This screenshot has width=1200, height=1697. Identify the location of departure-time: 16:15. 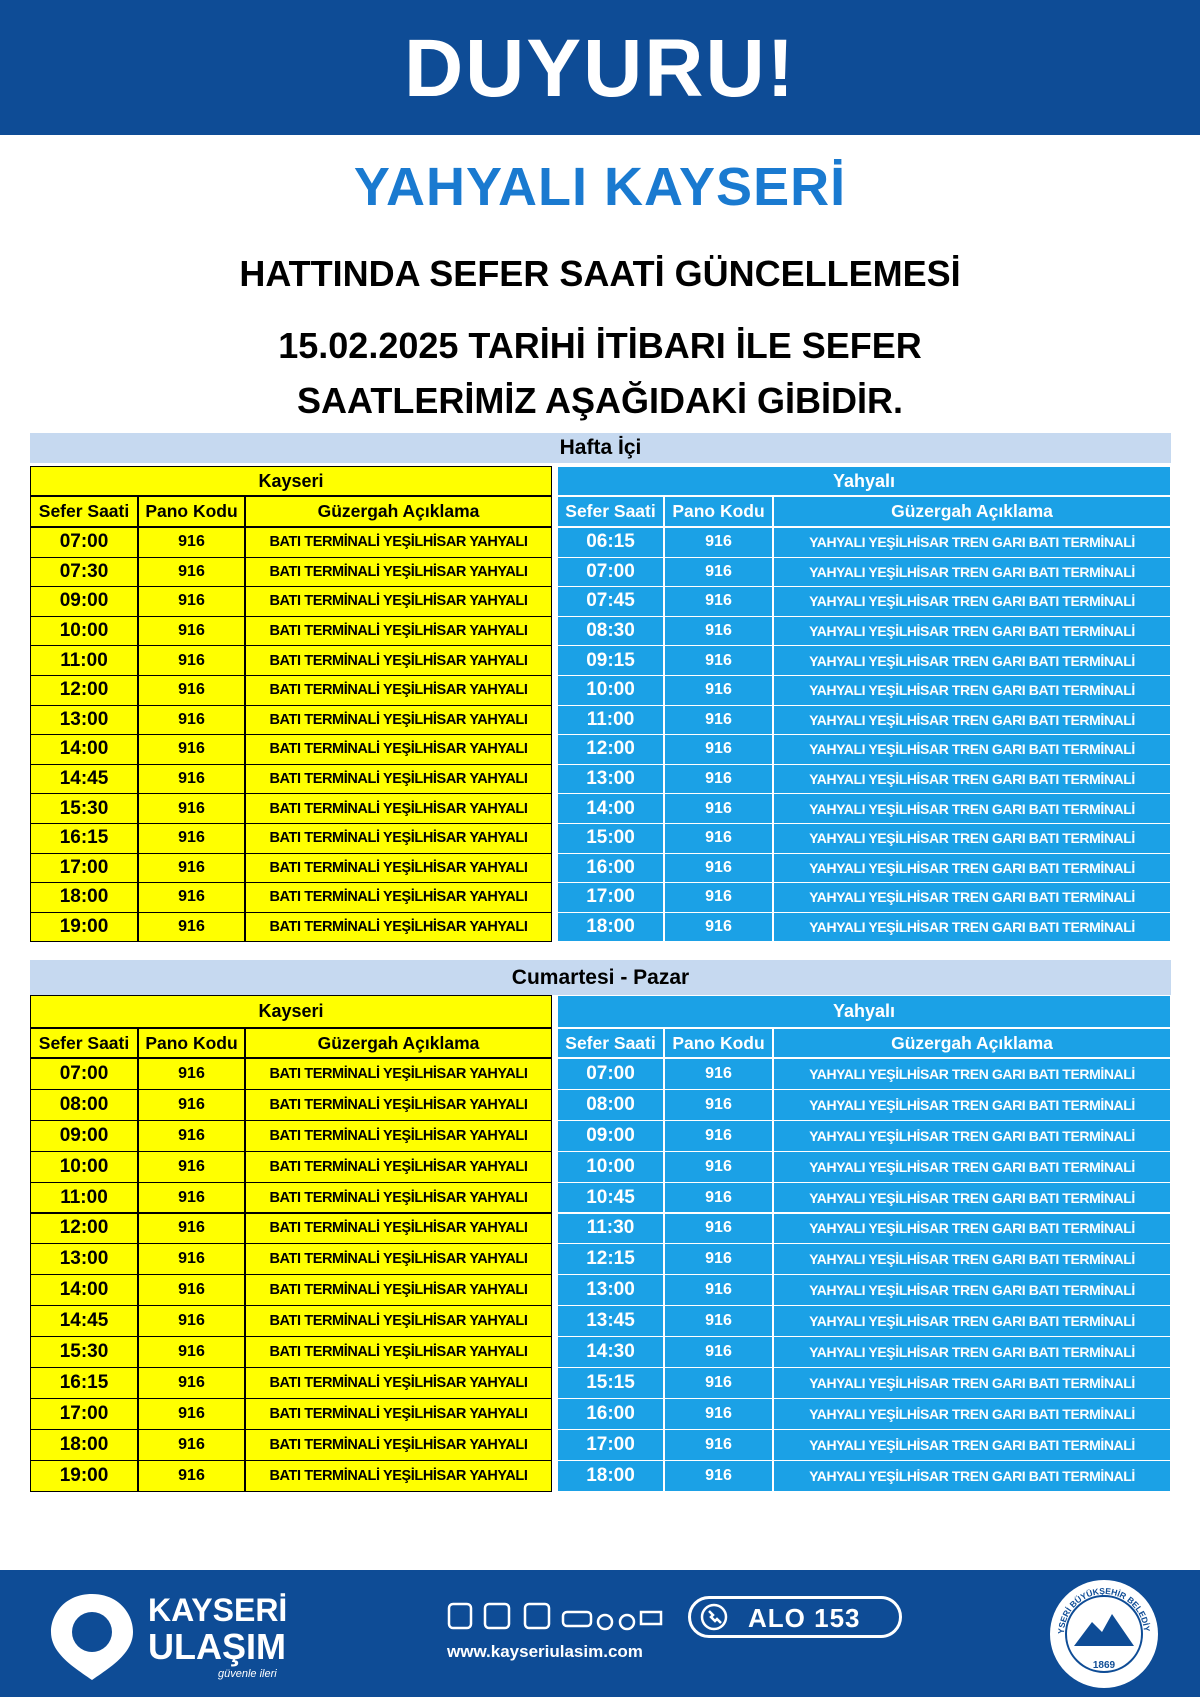
(84, 838).